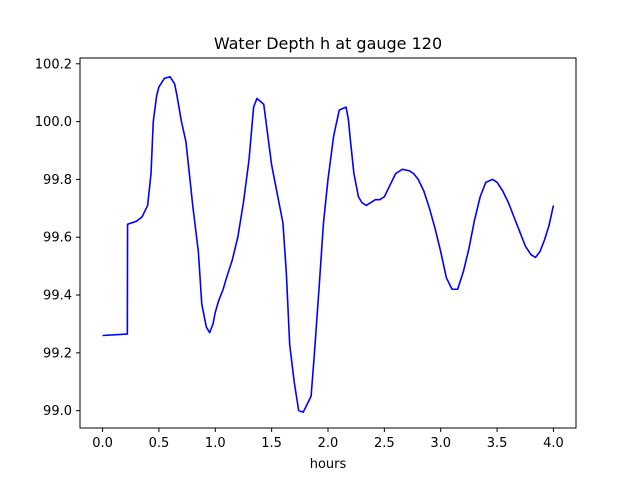  What do you see at coordinates (328, 43) in the screenshot?
I see `chart-title: Water Depth h at gauge 120` at bounding box center [328, 43].